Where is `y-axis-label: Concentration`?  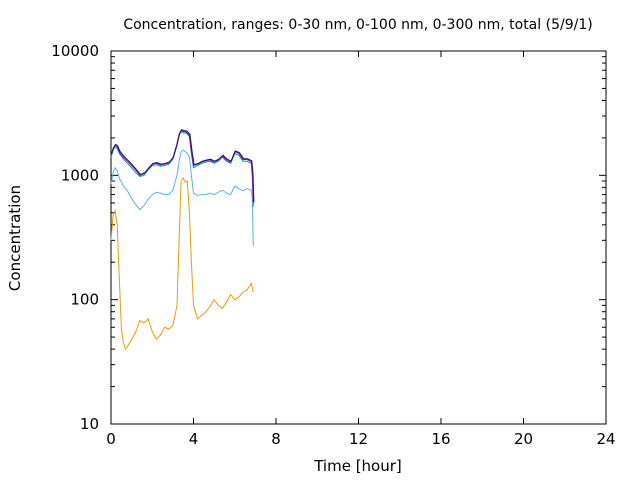 y-axis-label: Concentration is located at coordinates (15, 238).